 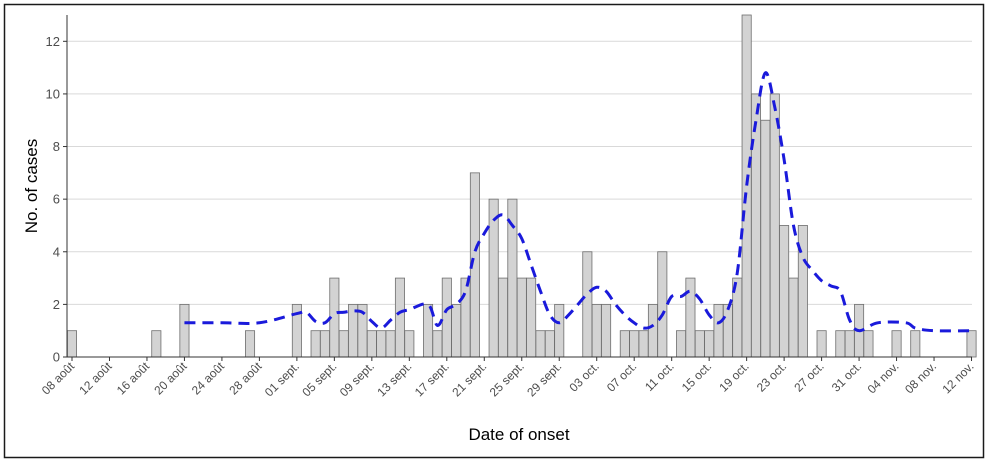 I want to click on y-tick-label: 8, so click(x=56, y=146).